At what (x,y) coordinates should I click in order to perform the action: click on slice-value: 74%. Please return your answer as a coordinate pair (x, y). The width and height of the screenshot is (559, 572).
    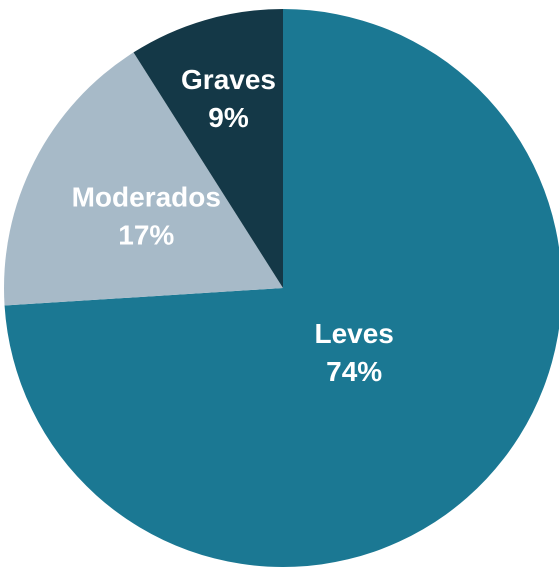
    Looking at the image, I should click on (354, 371).